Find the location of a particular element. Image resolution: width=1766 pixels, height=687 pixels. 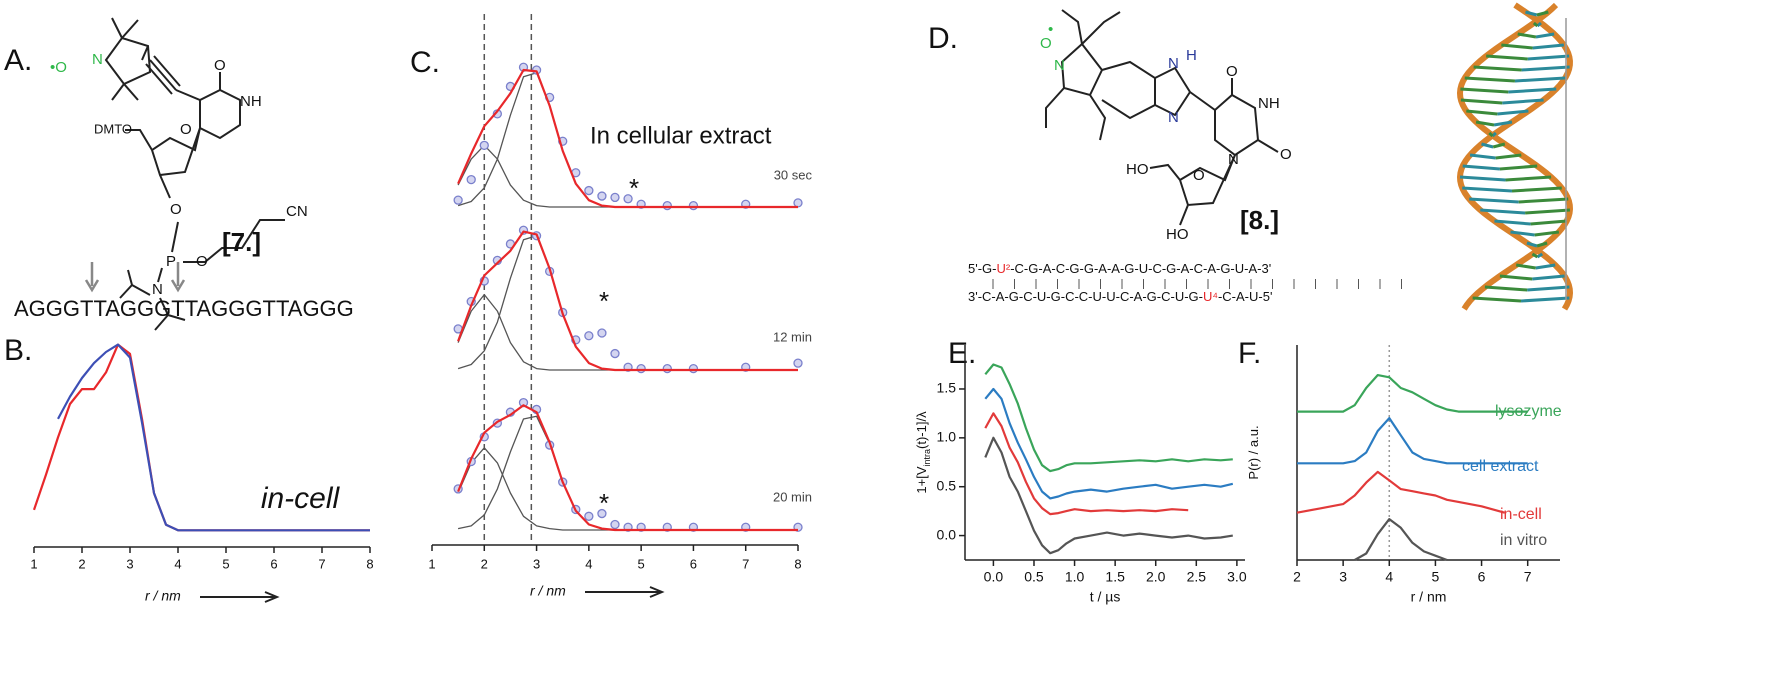

strand-part: U⁴ is located at coordinates (1210, 296).